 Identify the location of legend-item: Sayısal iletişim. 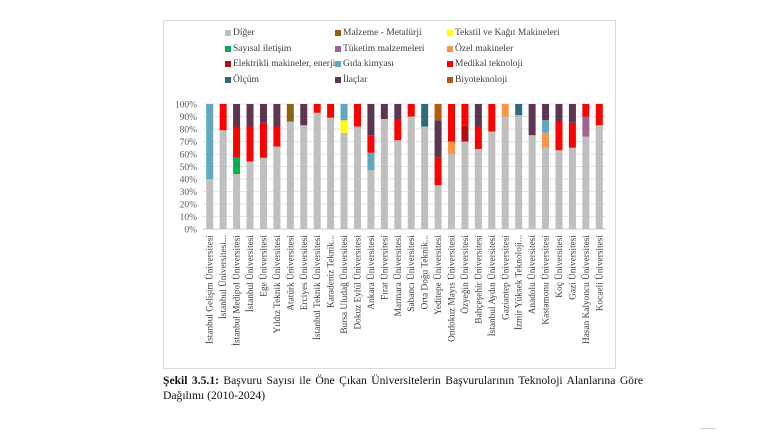
(258, 49).